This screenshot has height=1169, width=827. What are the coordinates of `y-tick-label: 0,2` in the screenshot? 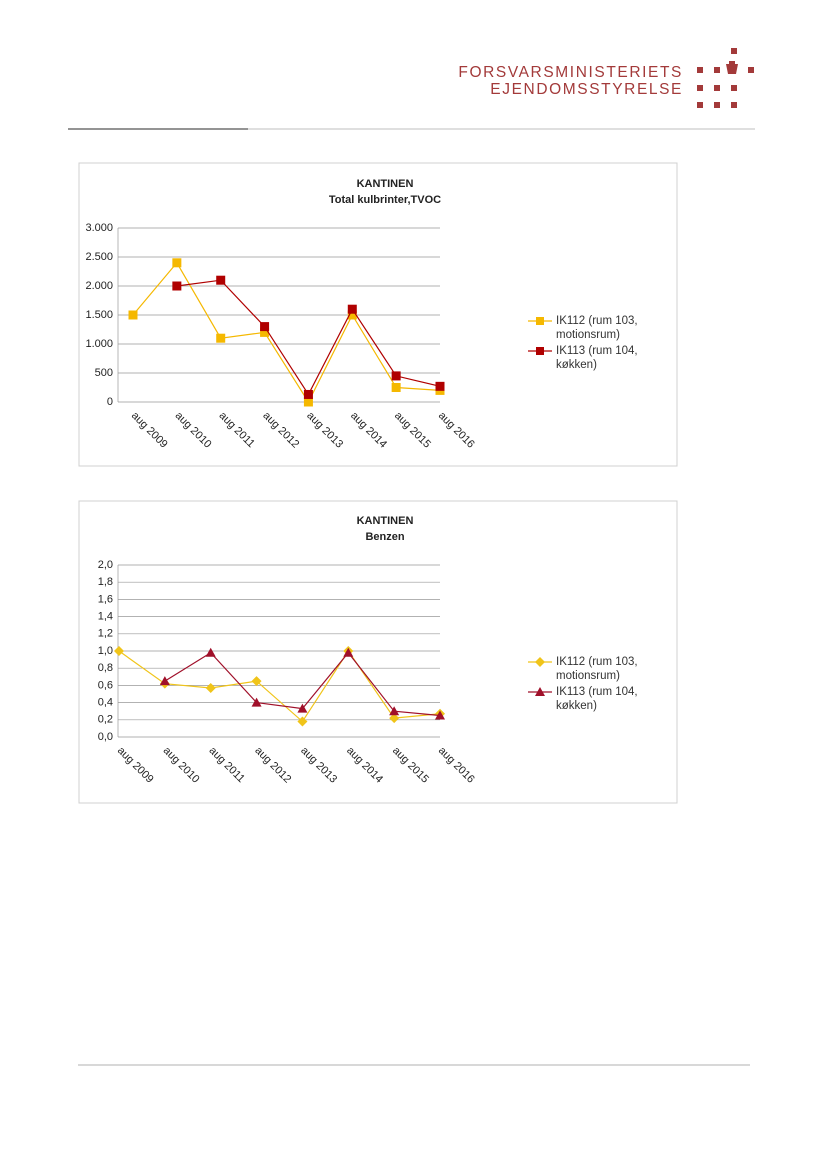 It's located at (105, 720).